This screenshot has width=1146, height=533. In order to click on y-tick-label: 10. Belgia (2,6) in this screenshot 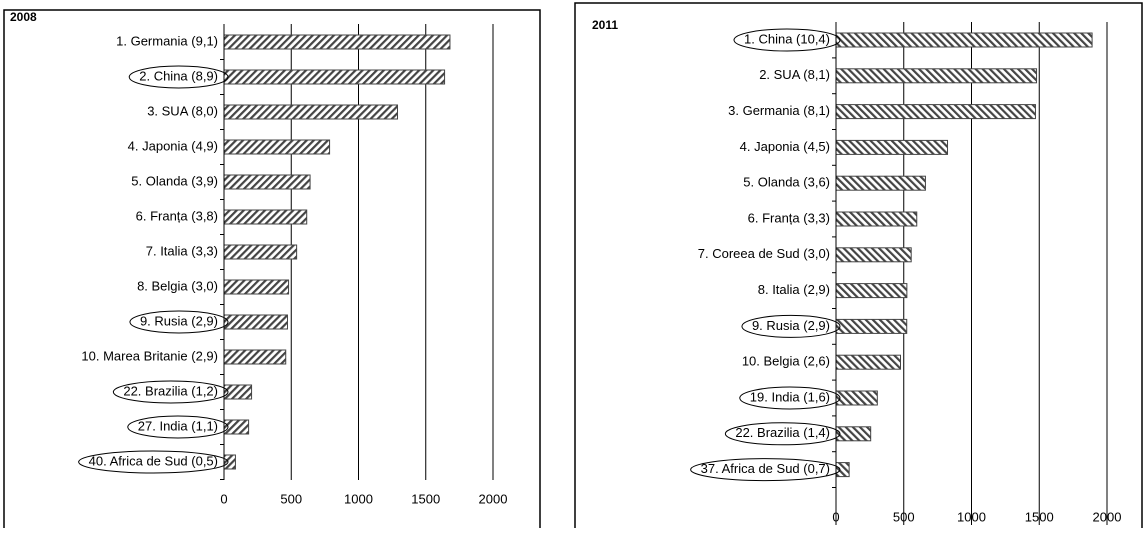, I will do `click(786, 361)`.